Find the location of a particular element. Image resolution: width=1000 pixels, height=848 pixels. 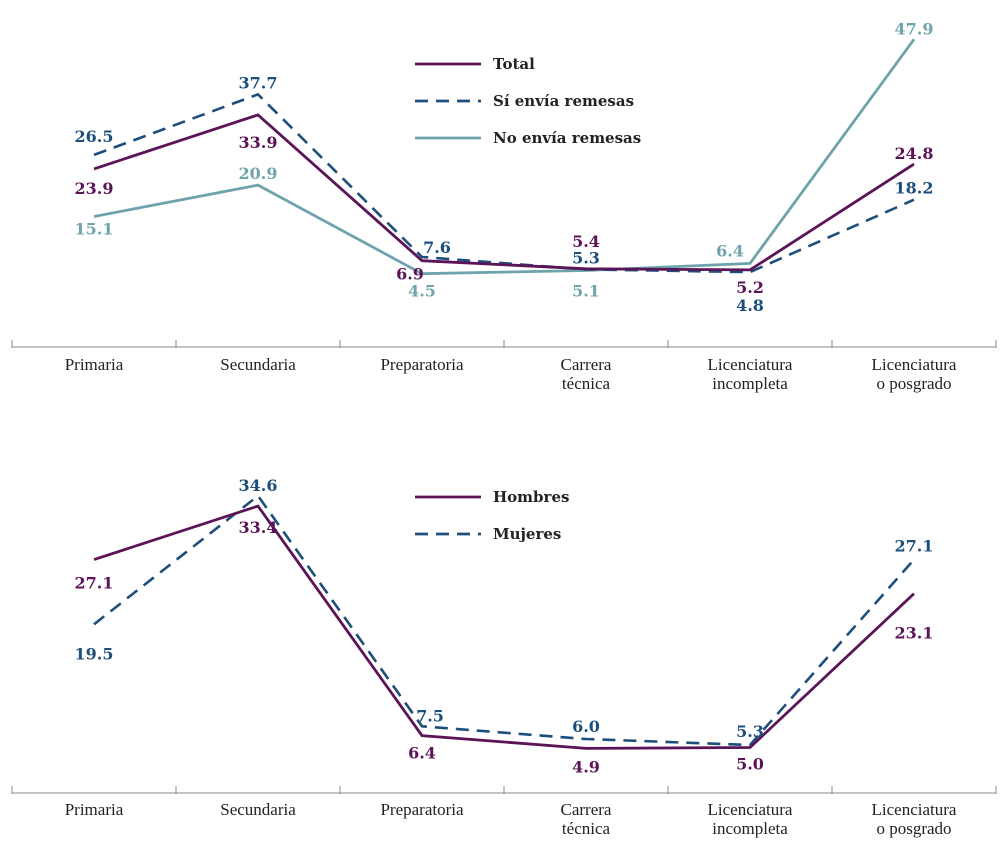

legend-label: Total is located at coordinates (514, 64).